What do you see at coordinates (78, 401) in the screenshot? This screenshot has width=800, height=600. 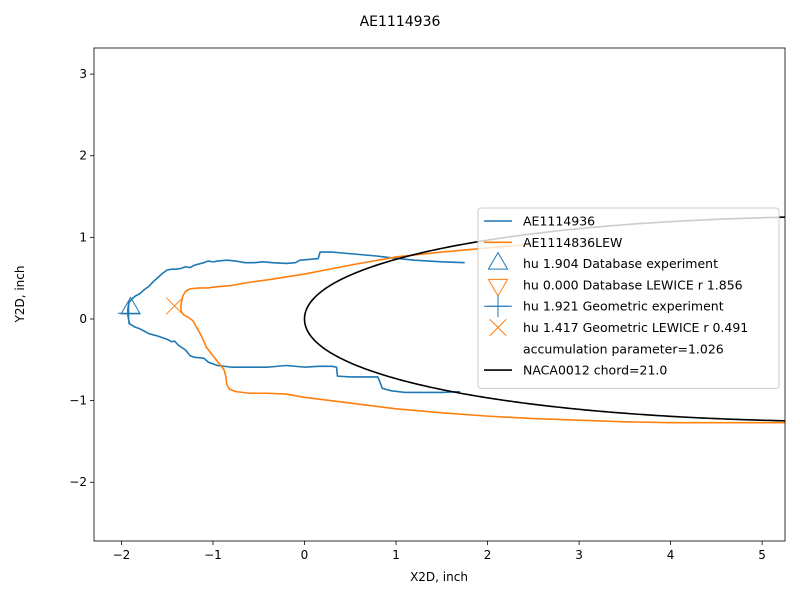 I see `y-tick-label: −1` at bounding box center [78, 401].